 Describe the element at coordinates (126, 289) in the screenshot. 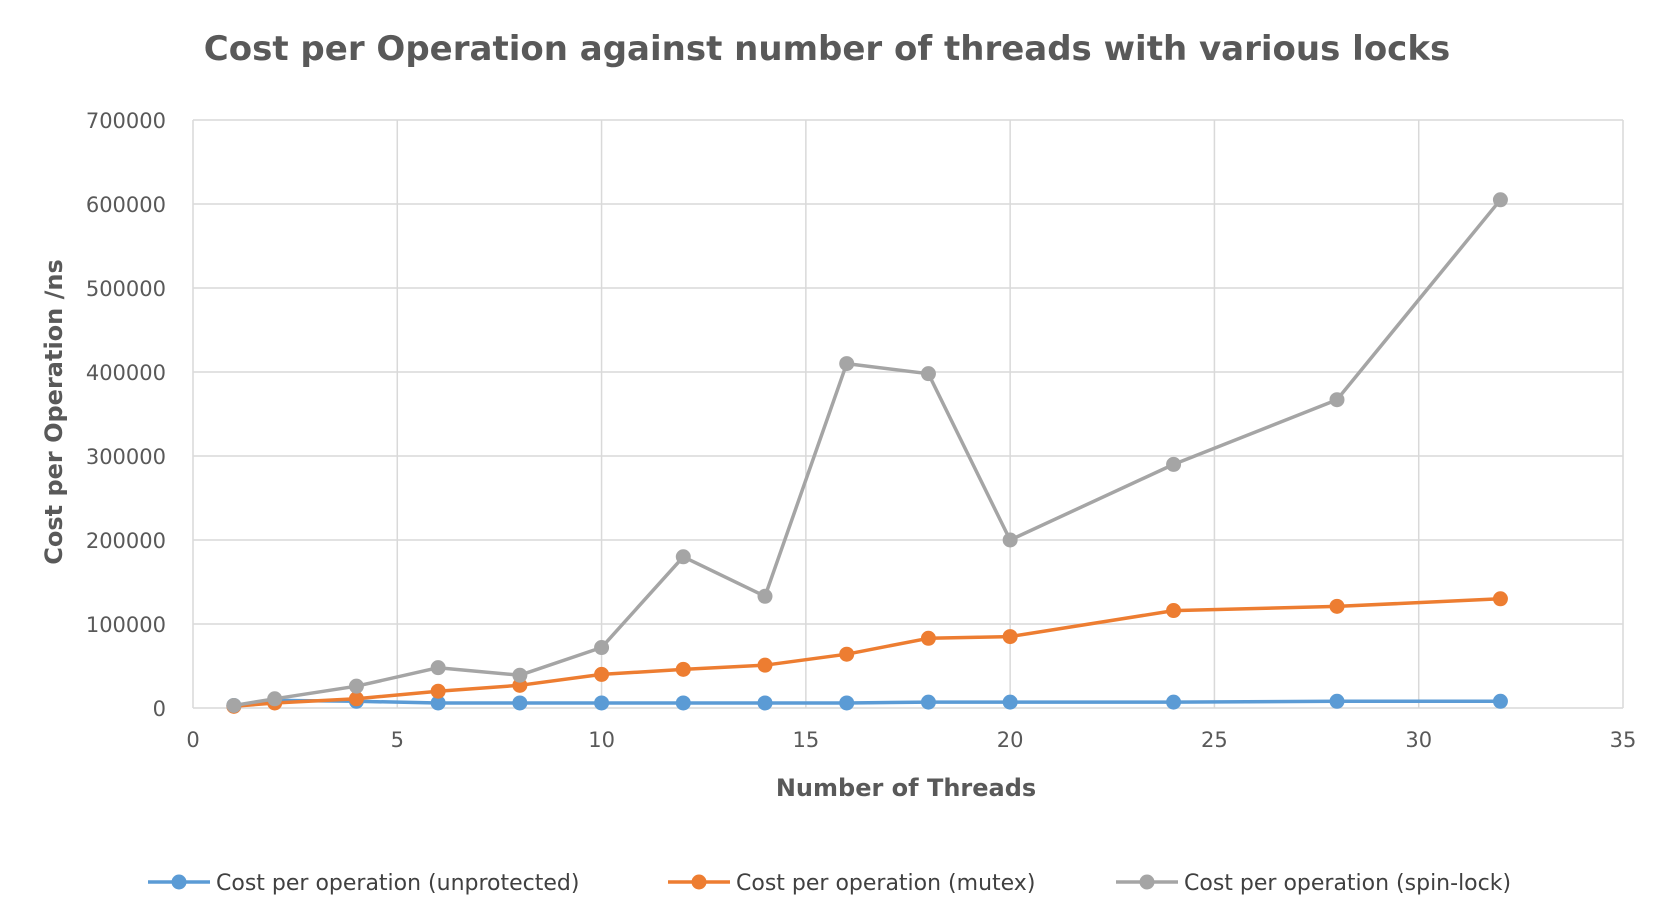

I see `y-tick-label: 500000` at that location.